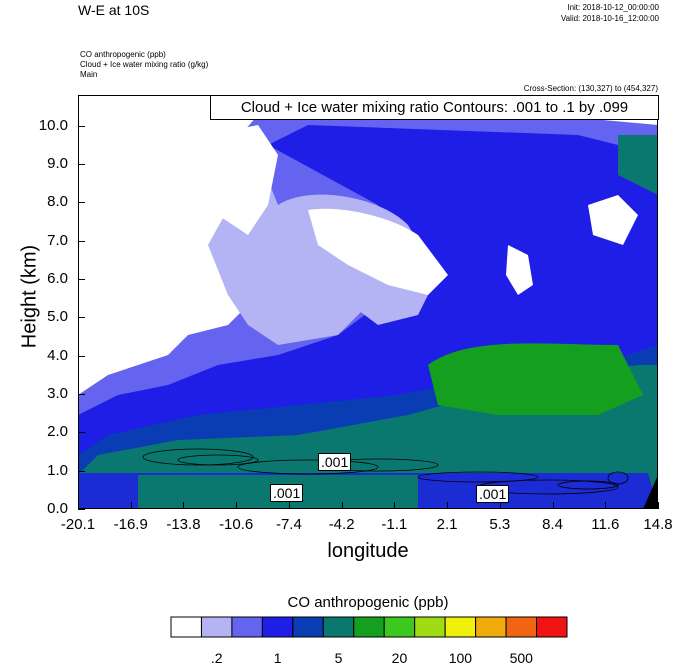 This screenshot has width=674, height=667. What do you see at coordinates (236, 524) in the screenshot?
I see `x-tick-label: -10.6` at bounding box center [236, 524].